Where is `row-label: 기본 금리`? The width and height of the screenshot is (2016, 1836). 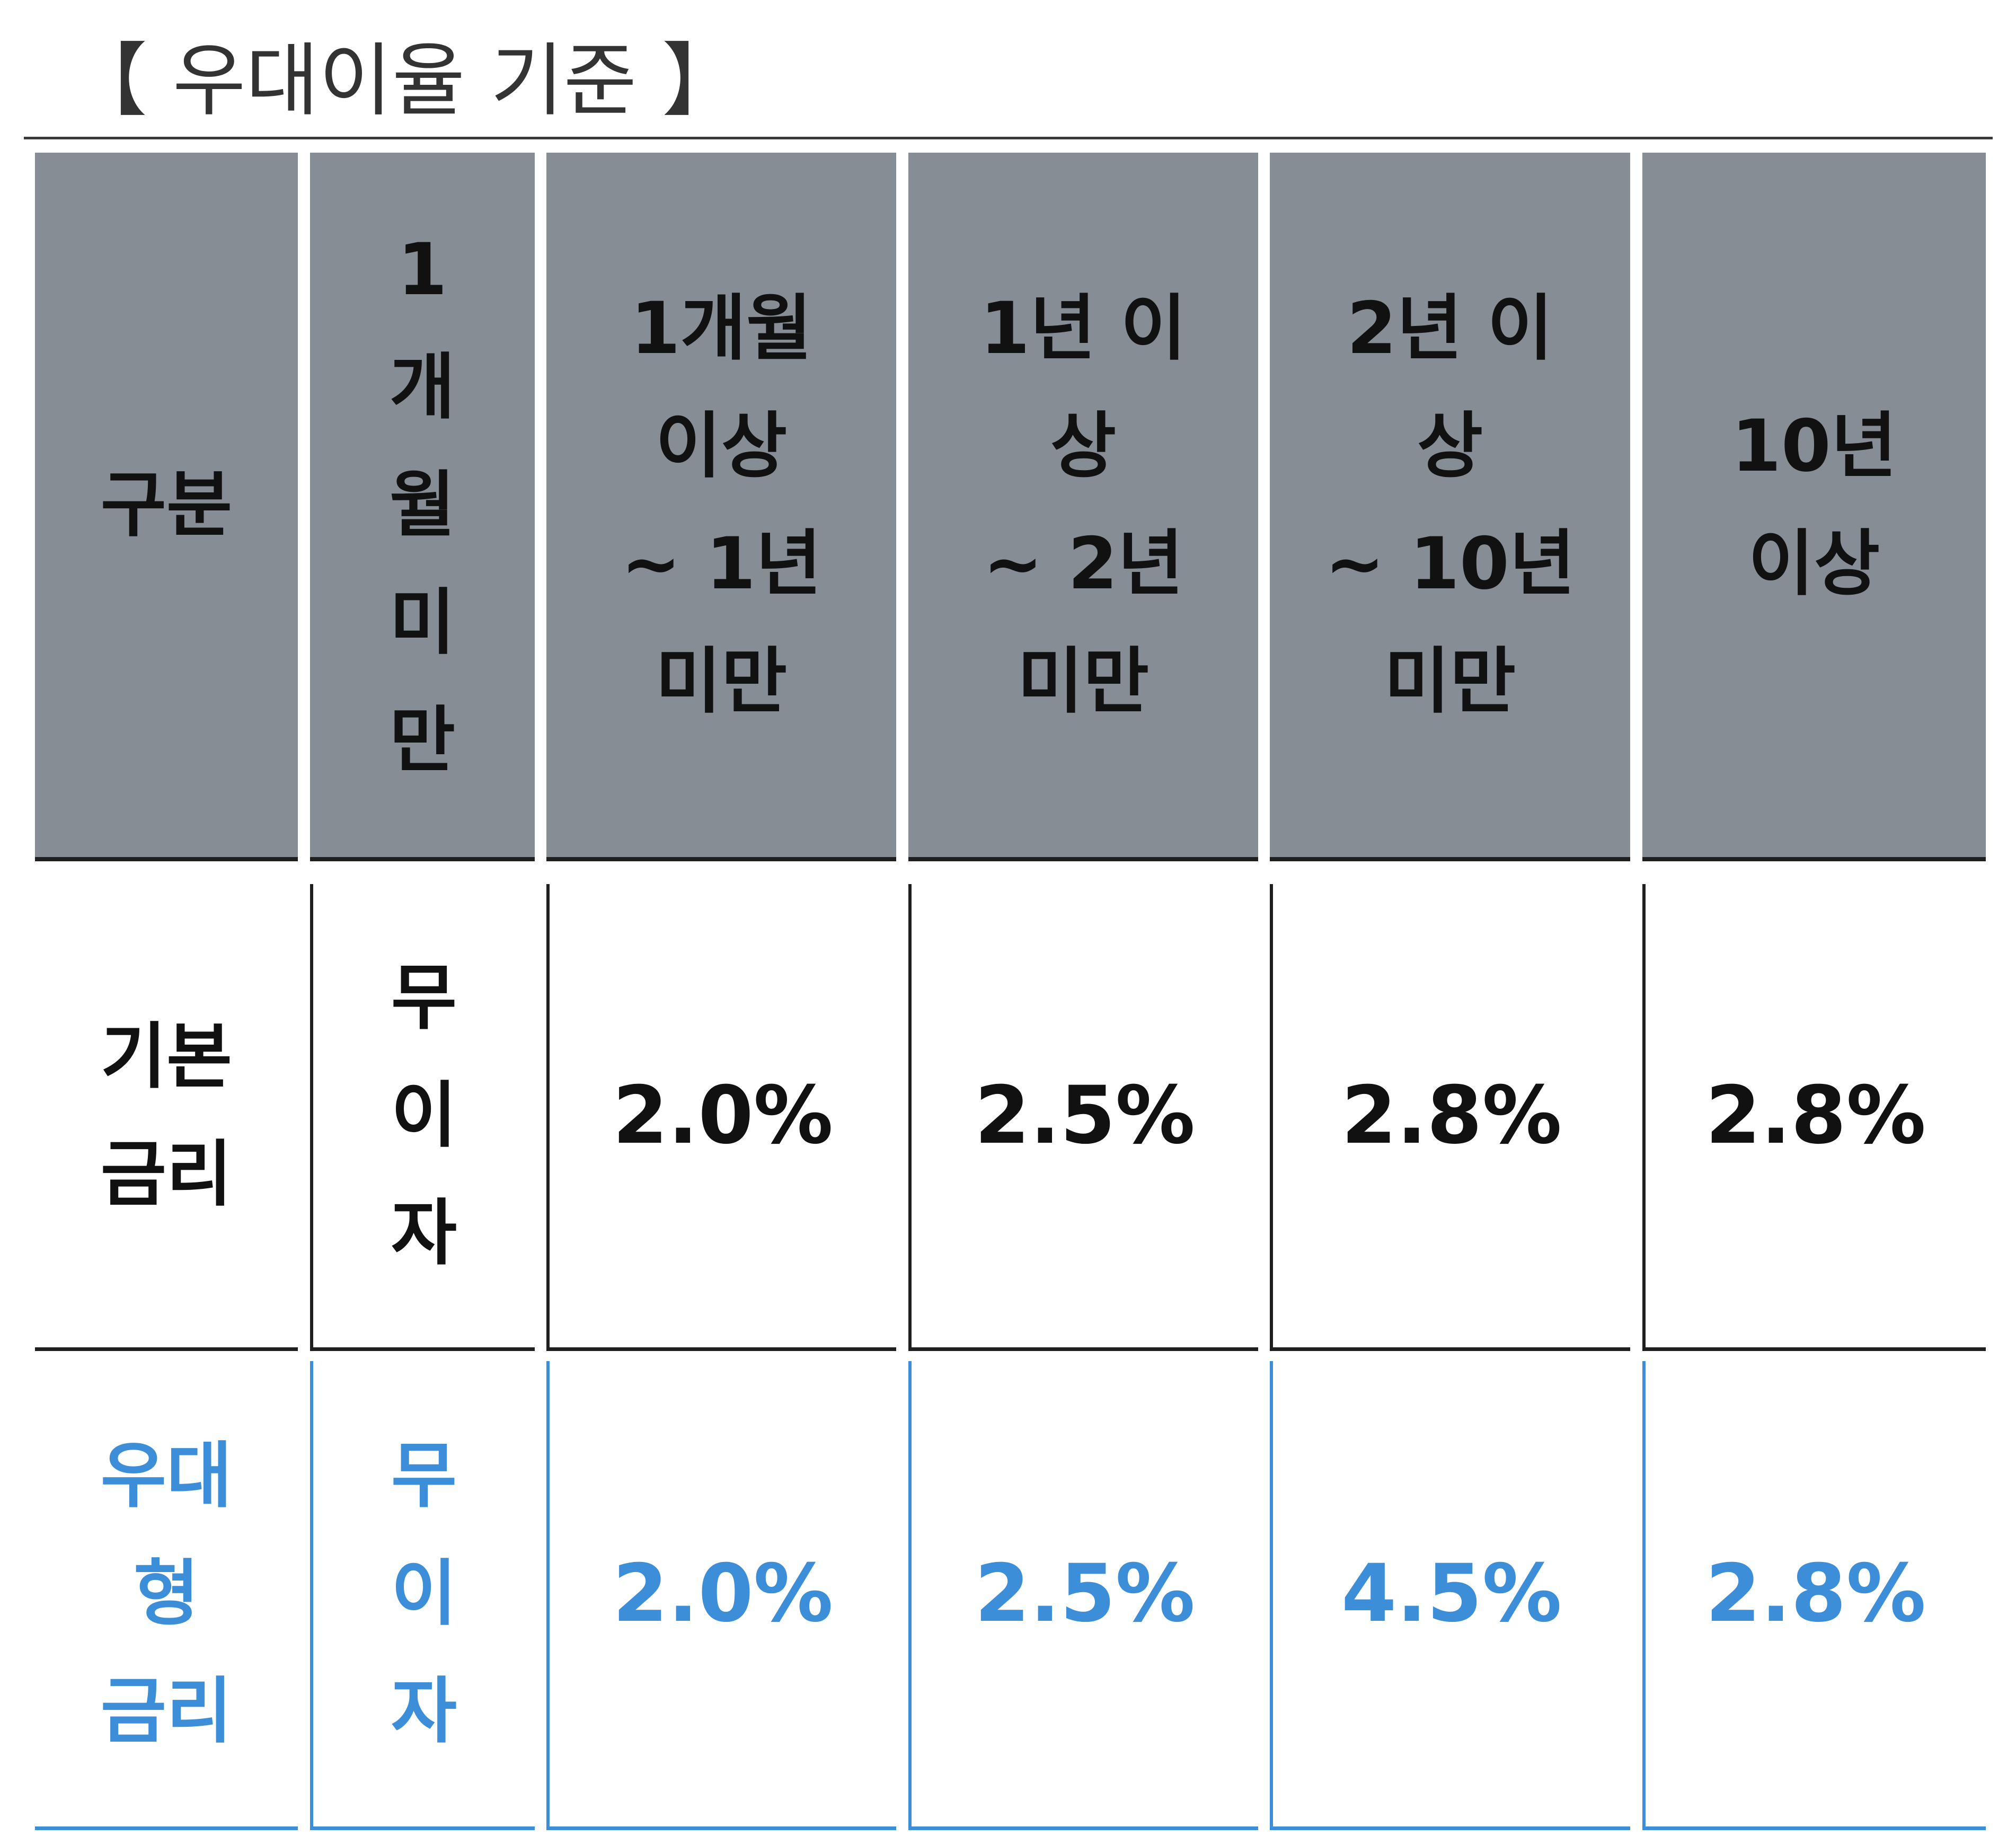 row-label: 기본 금리 is located at coordinates (166, 1115).